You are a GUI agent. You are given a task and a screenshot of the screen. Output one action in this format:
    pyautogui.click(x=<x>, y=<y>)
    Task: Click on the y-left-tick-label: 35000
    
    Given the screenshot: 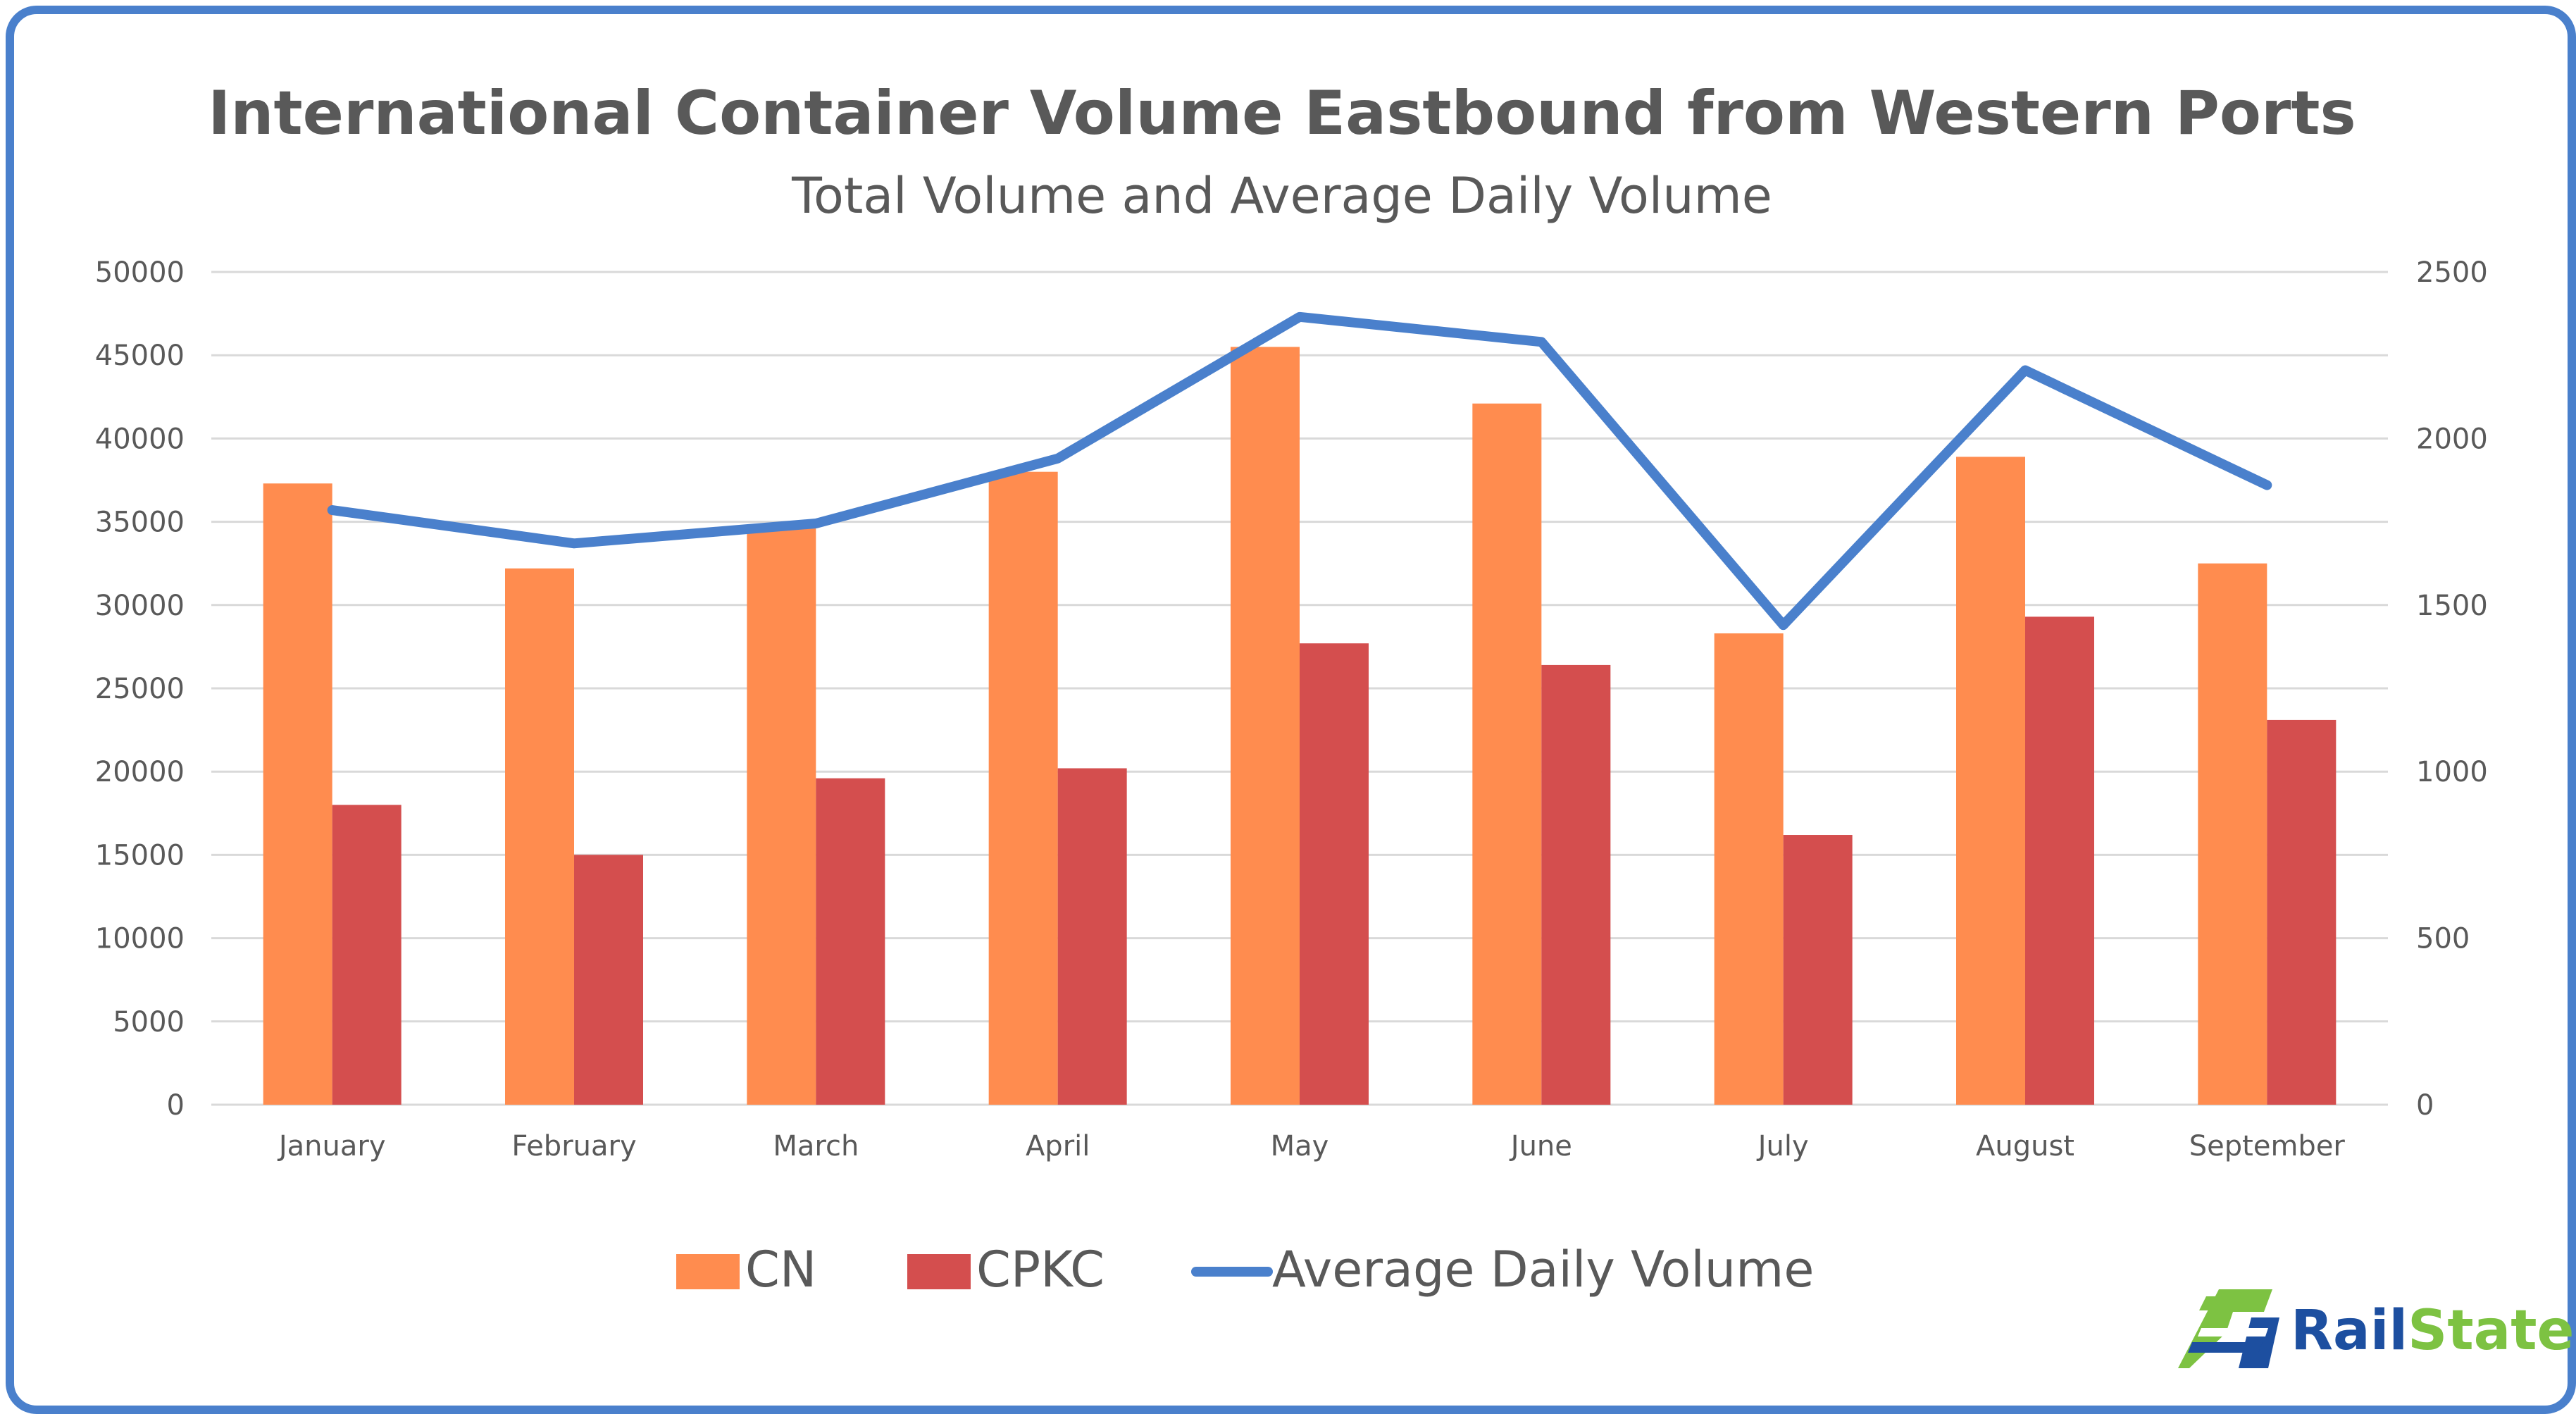 What is the action you would take?
    pyautogui.click(x=140, y=523)
    